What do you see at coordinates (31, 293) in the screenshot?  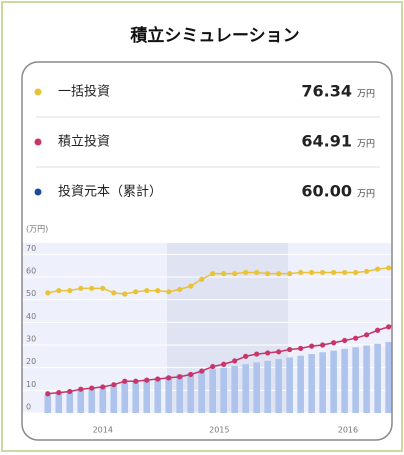 I see `y-tick-label: 50` at bounding box center [31, 293].